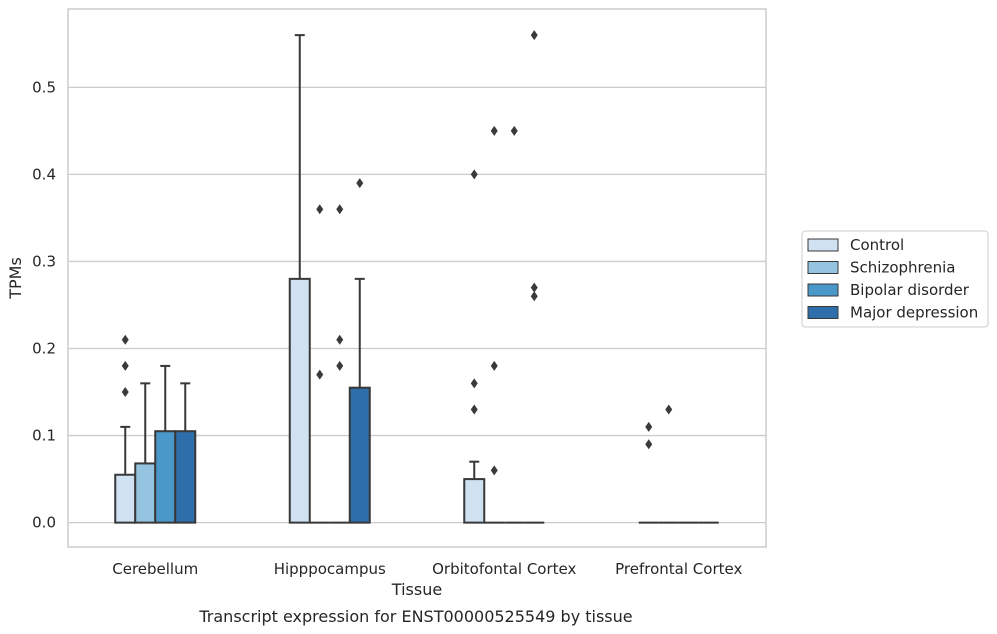 The height and width of the screenshot is (634, 997). I want to click on legend-frame, so click(895, 279).